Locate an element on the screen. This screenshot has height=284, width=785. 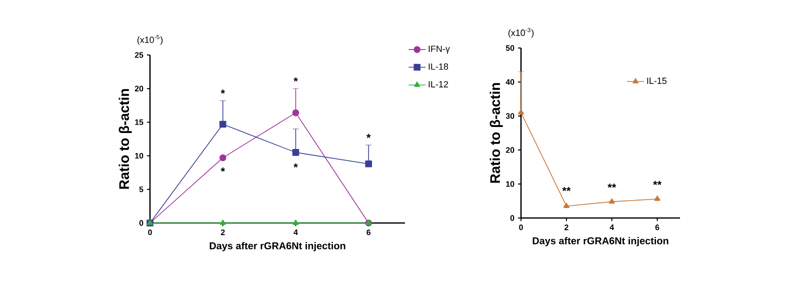
legend-label: IFN-γ is located at coordinates (439, 50).